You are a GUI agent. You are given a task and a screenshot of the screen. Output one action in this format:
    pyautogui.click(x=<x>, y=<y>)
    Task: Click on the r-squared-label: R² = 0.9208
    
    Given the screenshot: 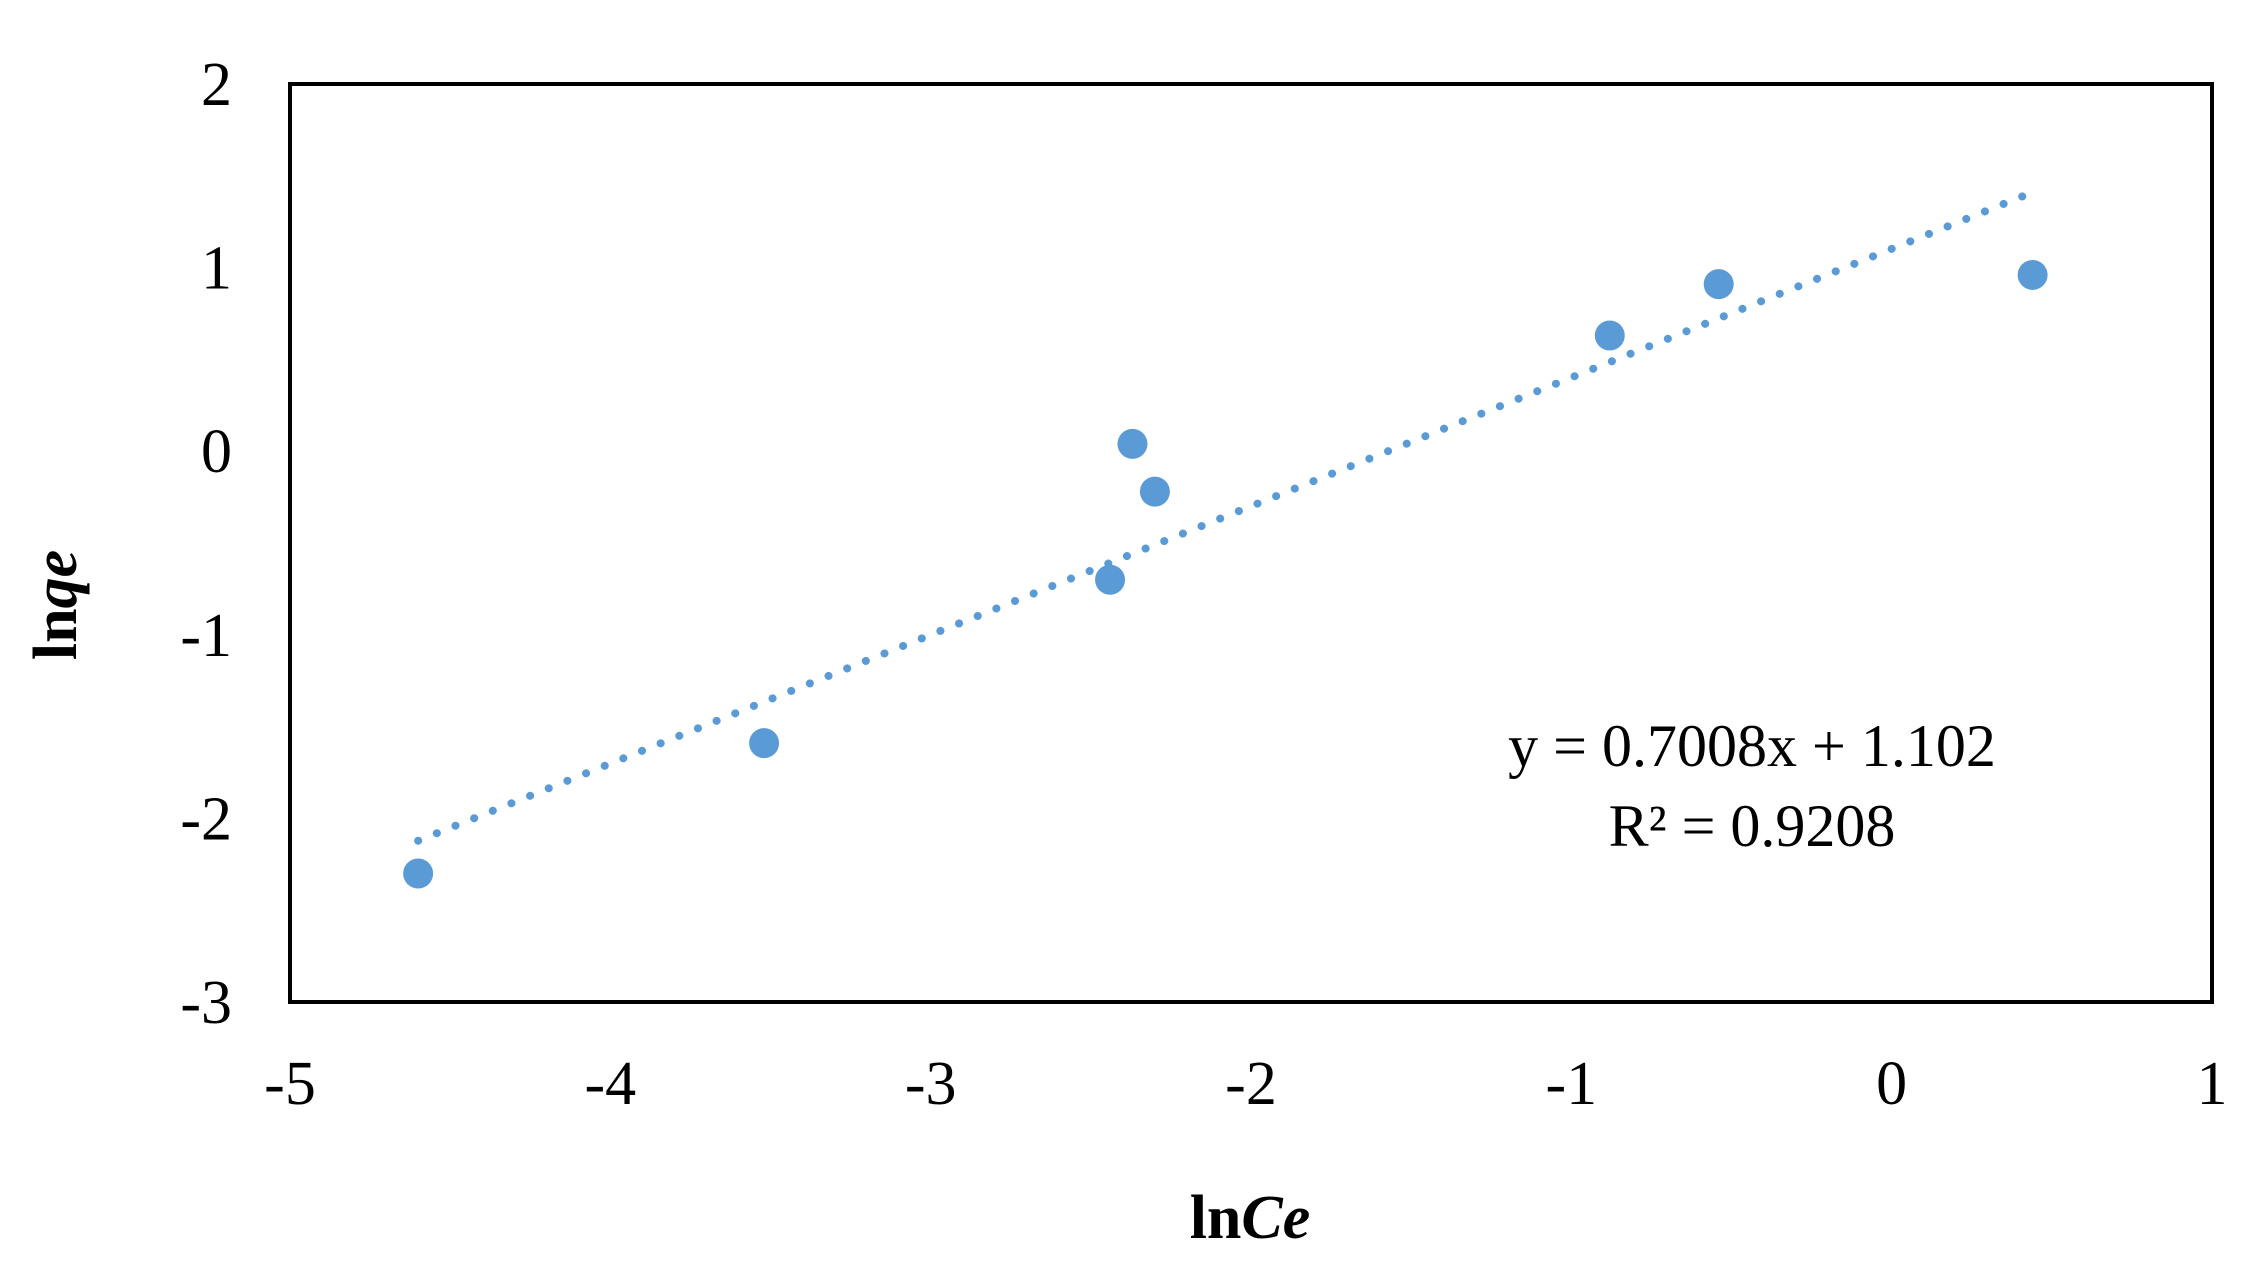 What is the action you would take?
    pyautogui.click(x=1752, y=826)
    